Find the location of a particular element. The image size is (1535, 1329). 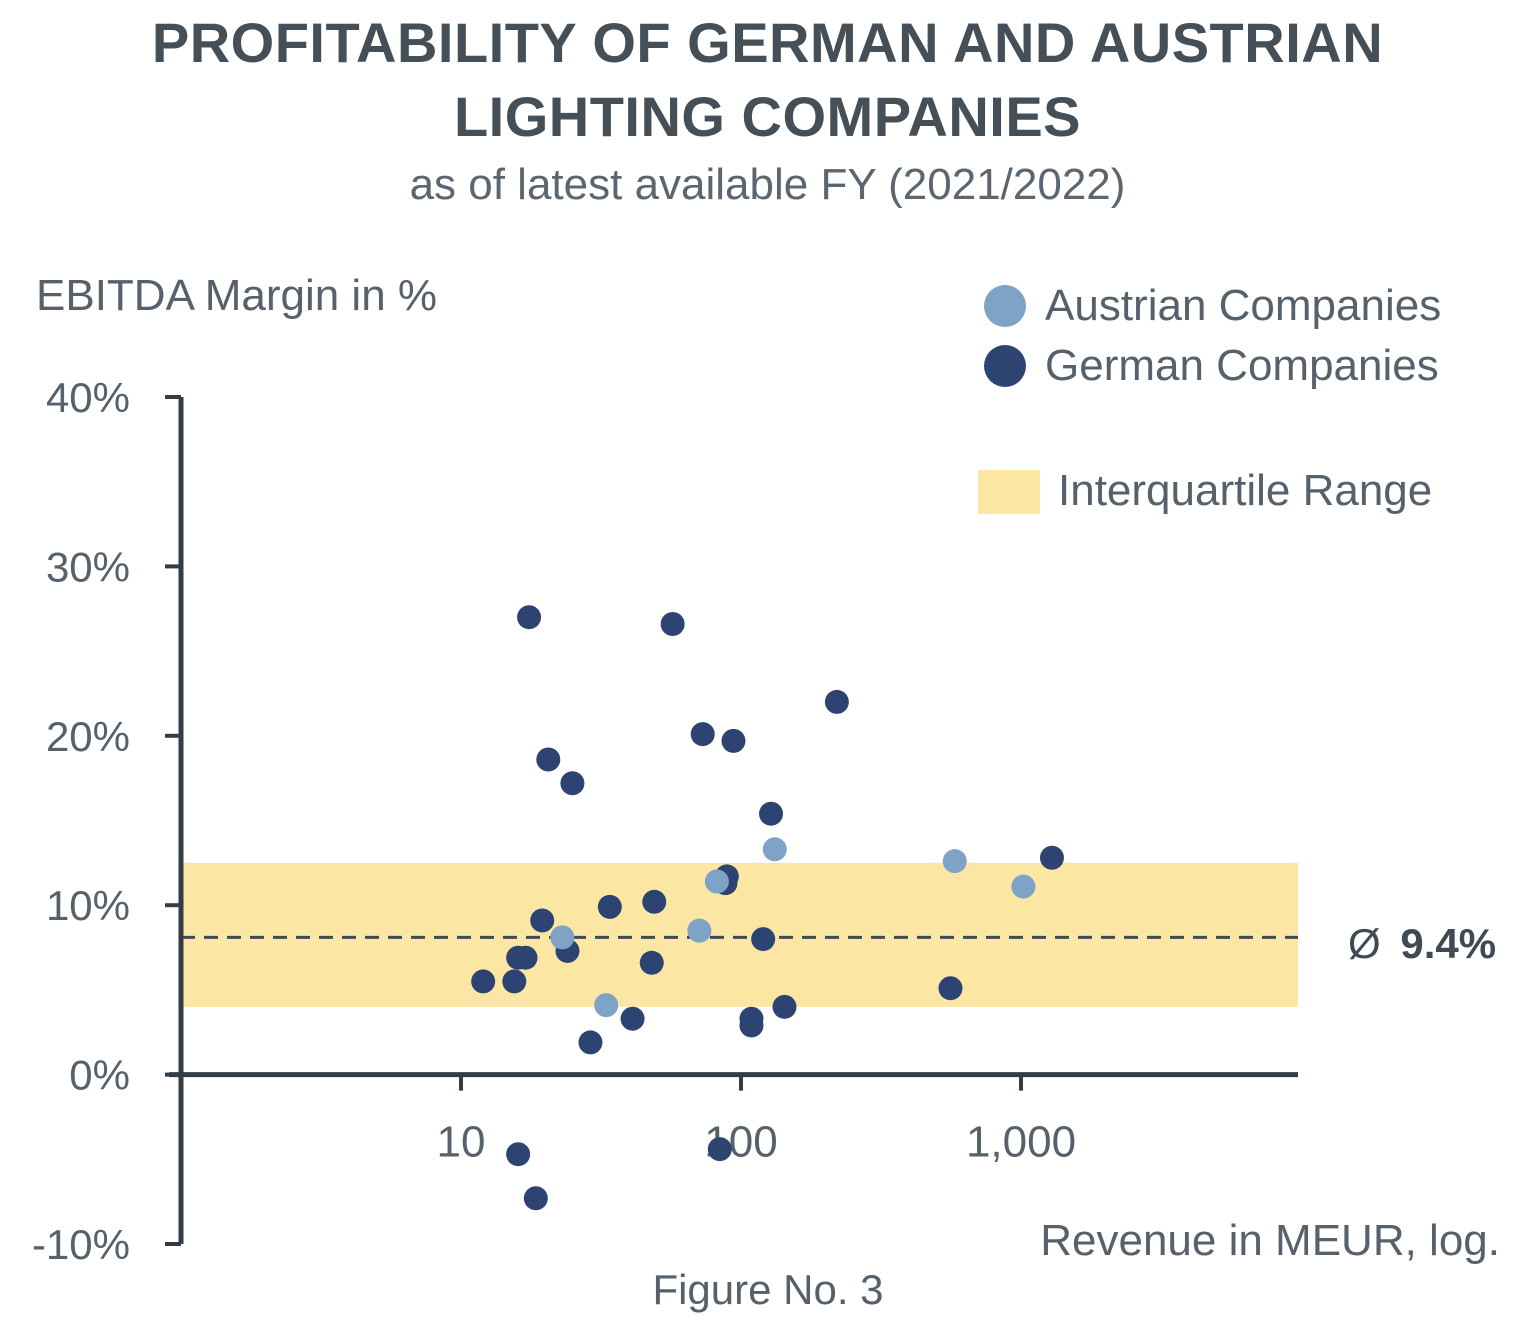

y-tick-label: -10% is located at coordinates (81, 1244).